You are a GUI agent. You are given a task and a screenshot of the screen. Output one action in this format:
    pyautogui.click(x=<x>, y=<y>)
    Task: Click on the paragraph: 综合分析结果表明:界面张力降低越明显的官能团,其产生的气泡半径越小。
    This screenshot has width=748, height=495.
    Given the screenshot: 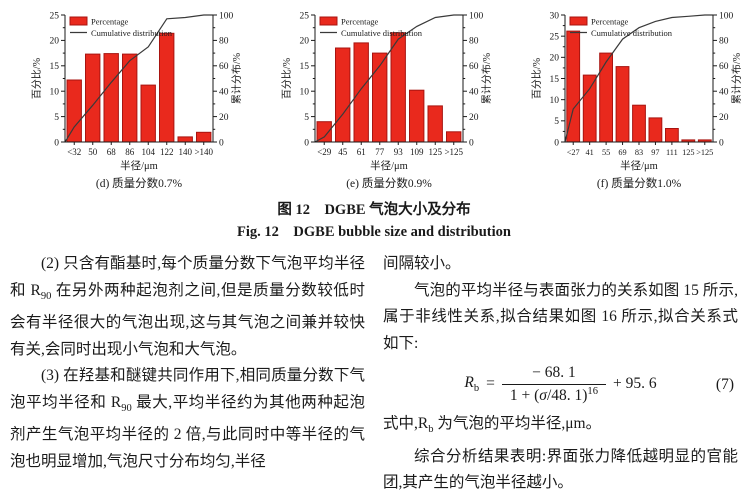 What is the action you would take?
    pyautogui.click(x=560, y=469)
    